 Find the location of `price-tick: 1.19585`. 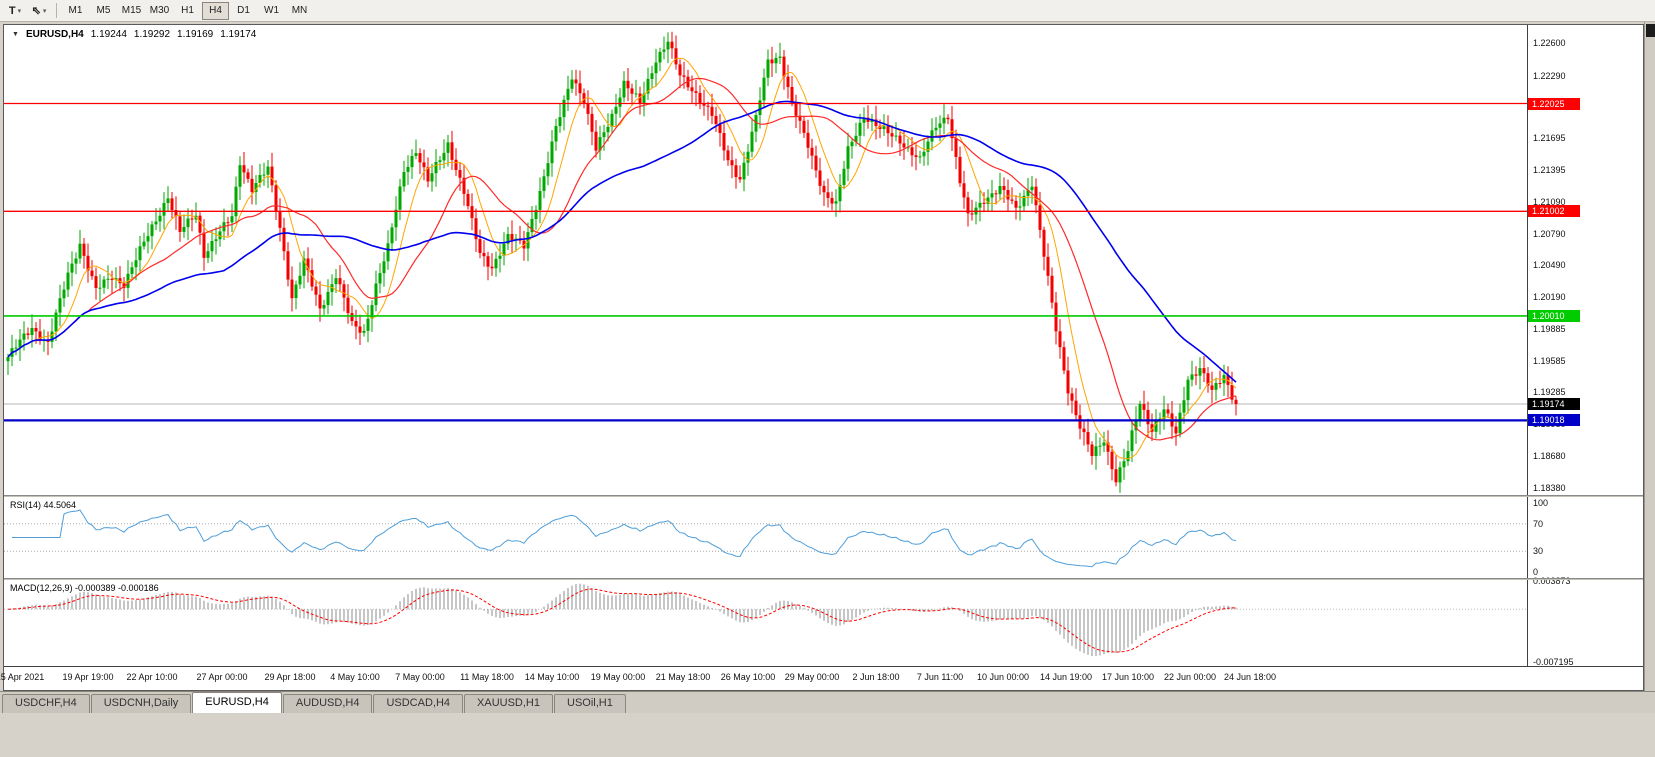

price-tick: 1.19585 is located at coordinates (1549, 361).